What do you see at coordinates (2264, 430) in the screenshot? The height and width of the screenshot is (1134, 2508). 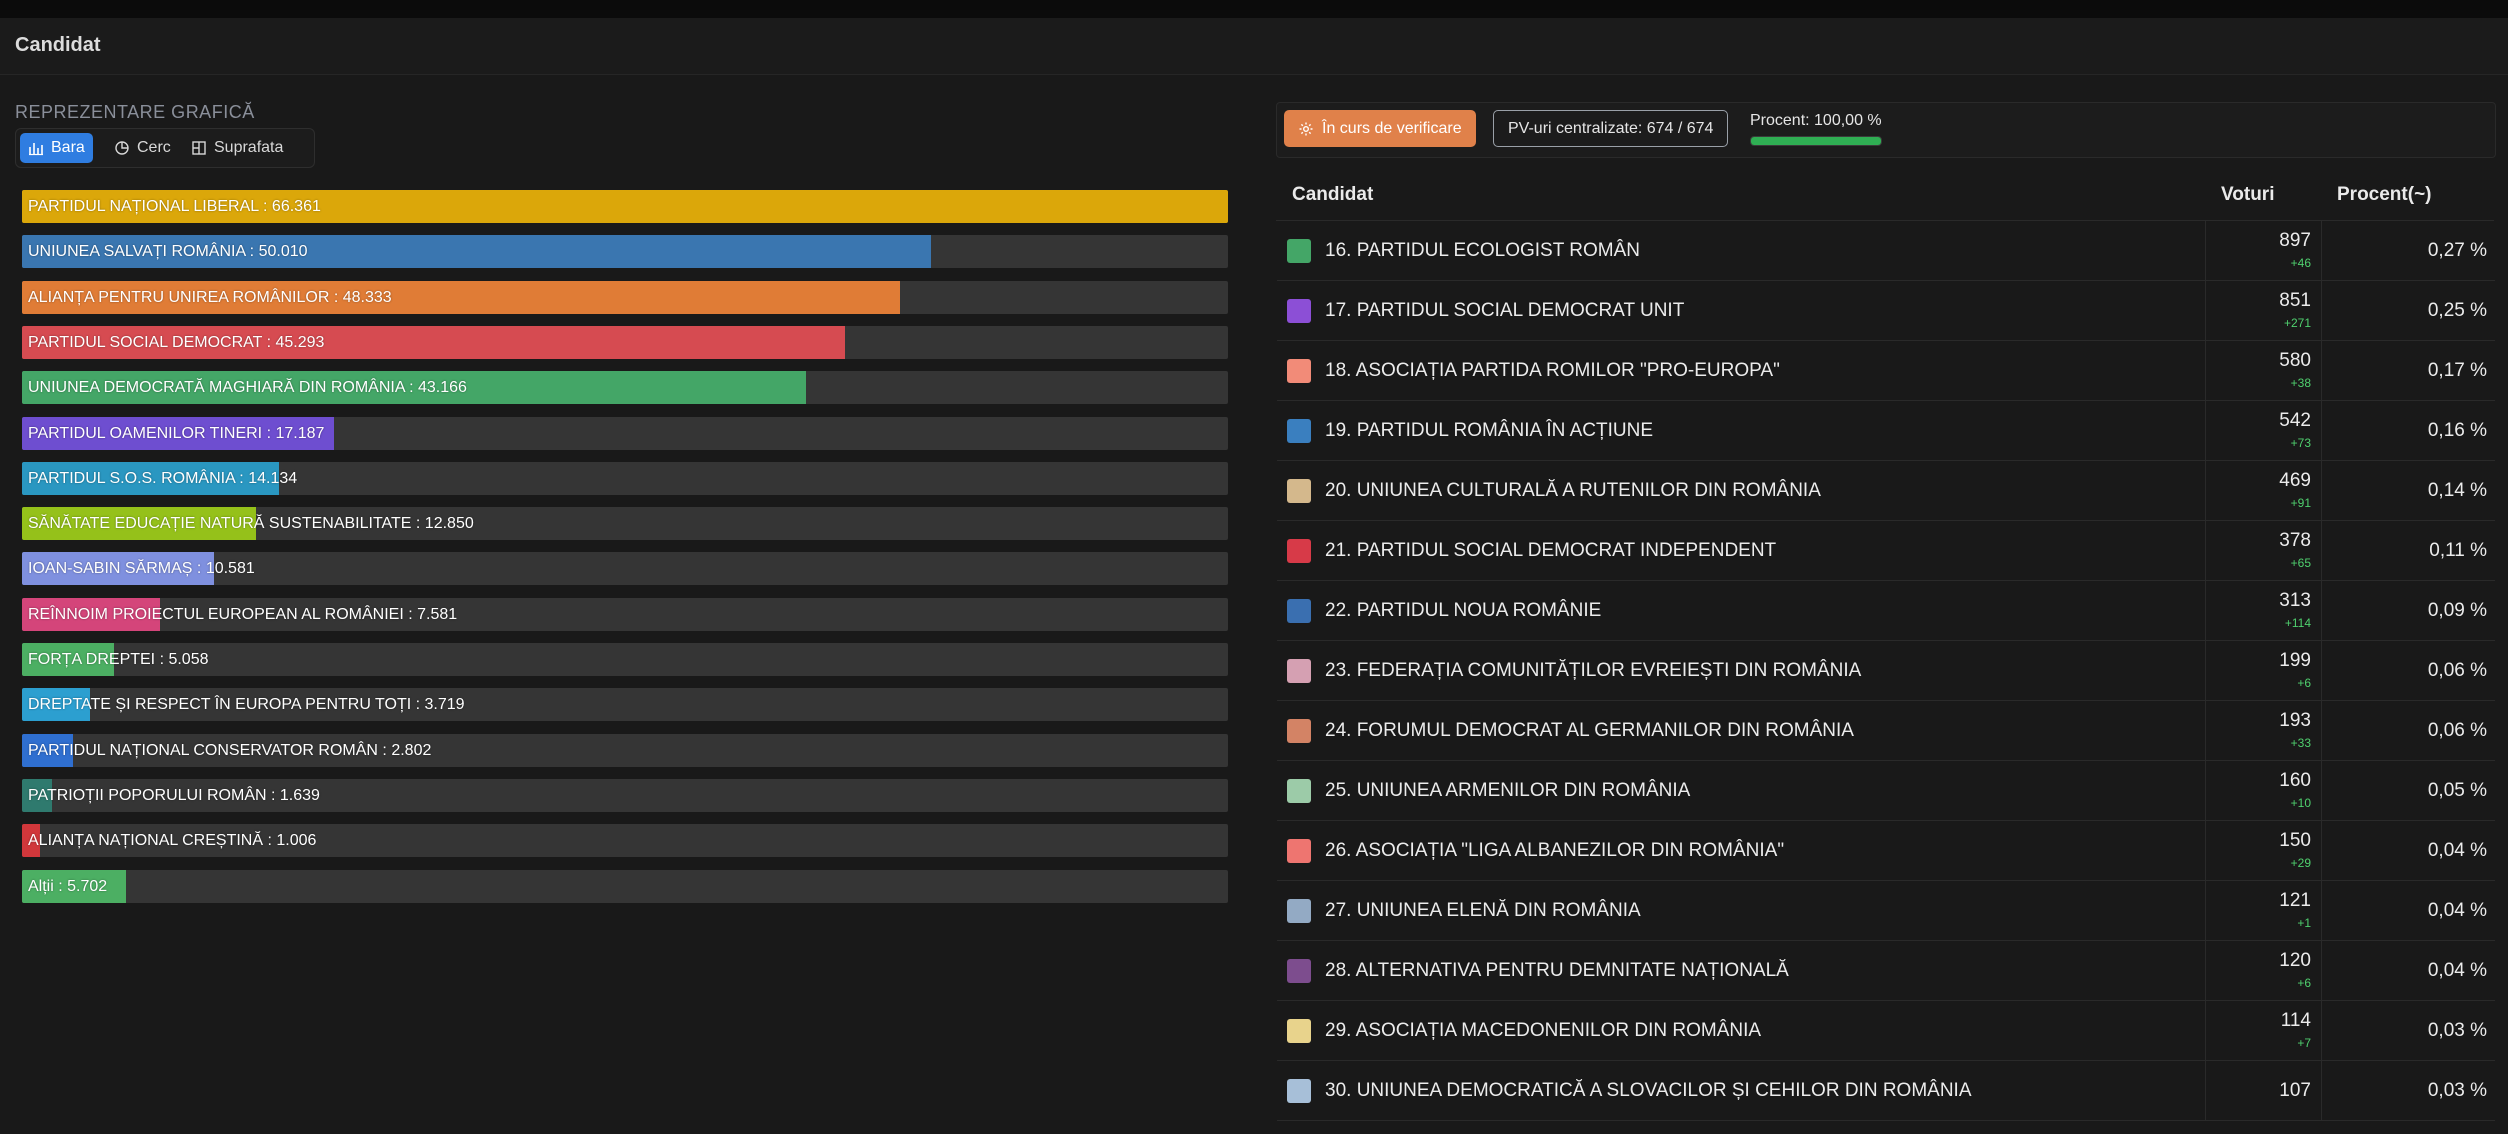 I see `votes-cell: 542 +73` at bounding box center [2264, 430].